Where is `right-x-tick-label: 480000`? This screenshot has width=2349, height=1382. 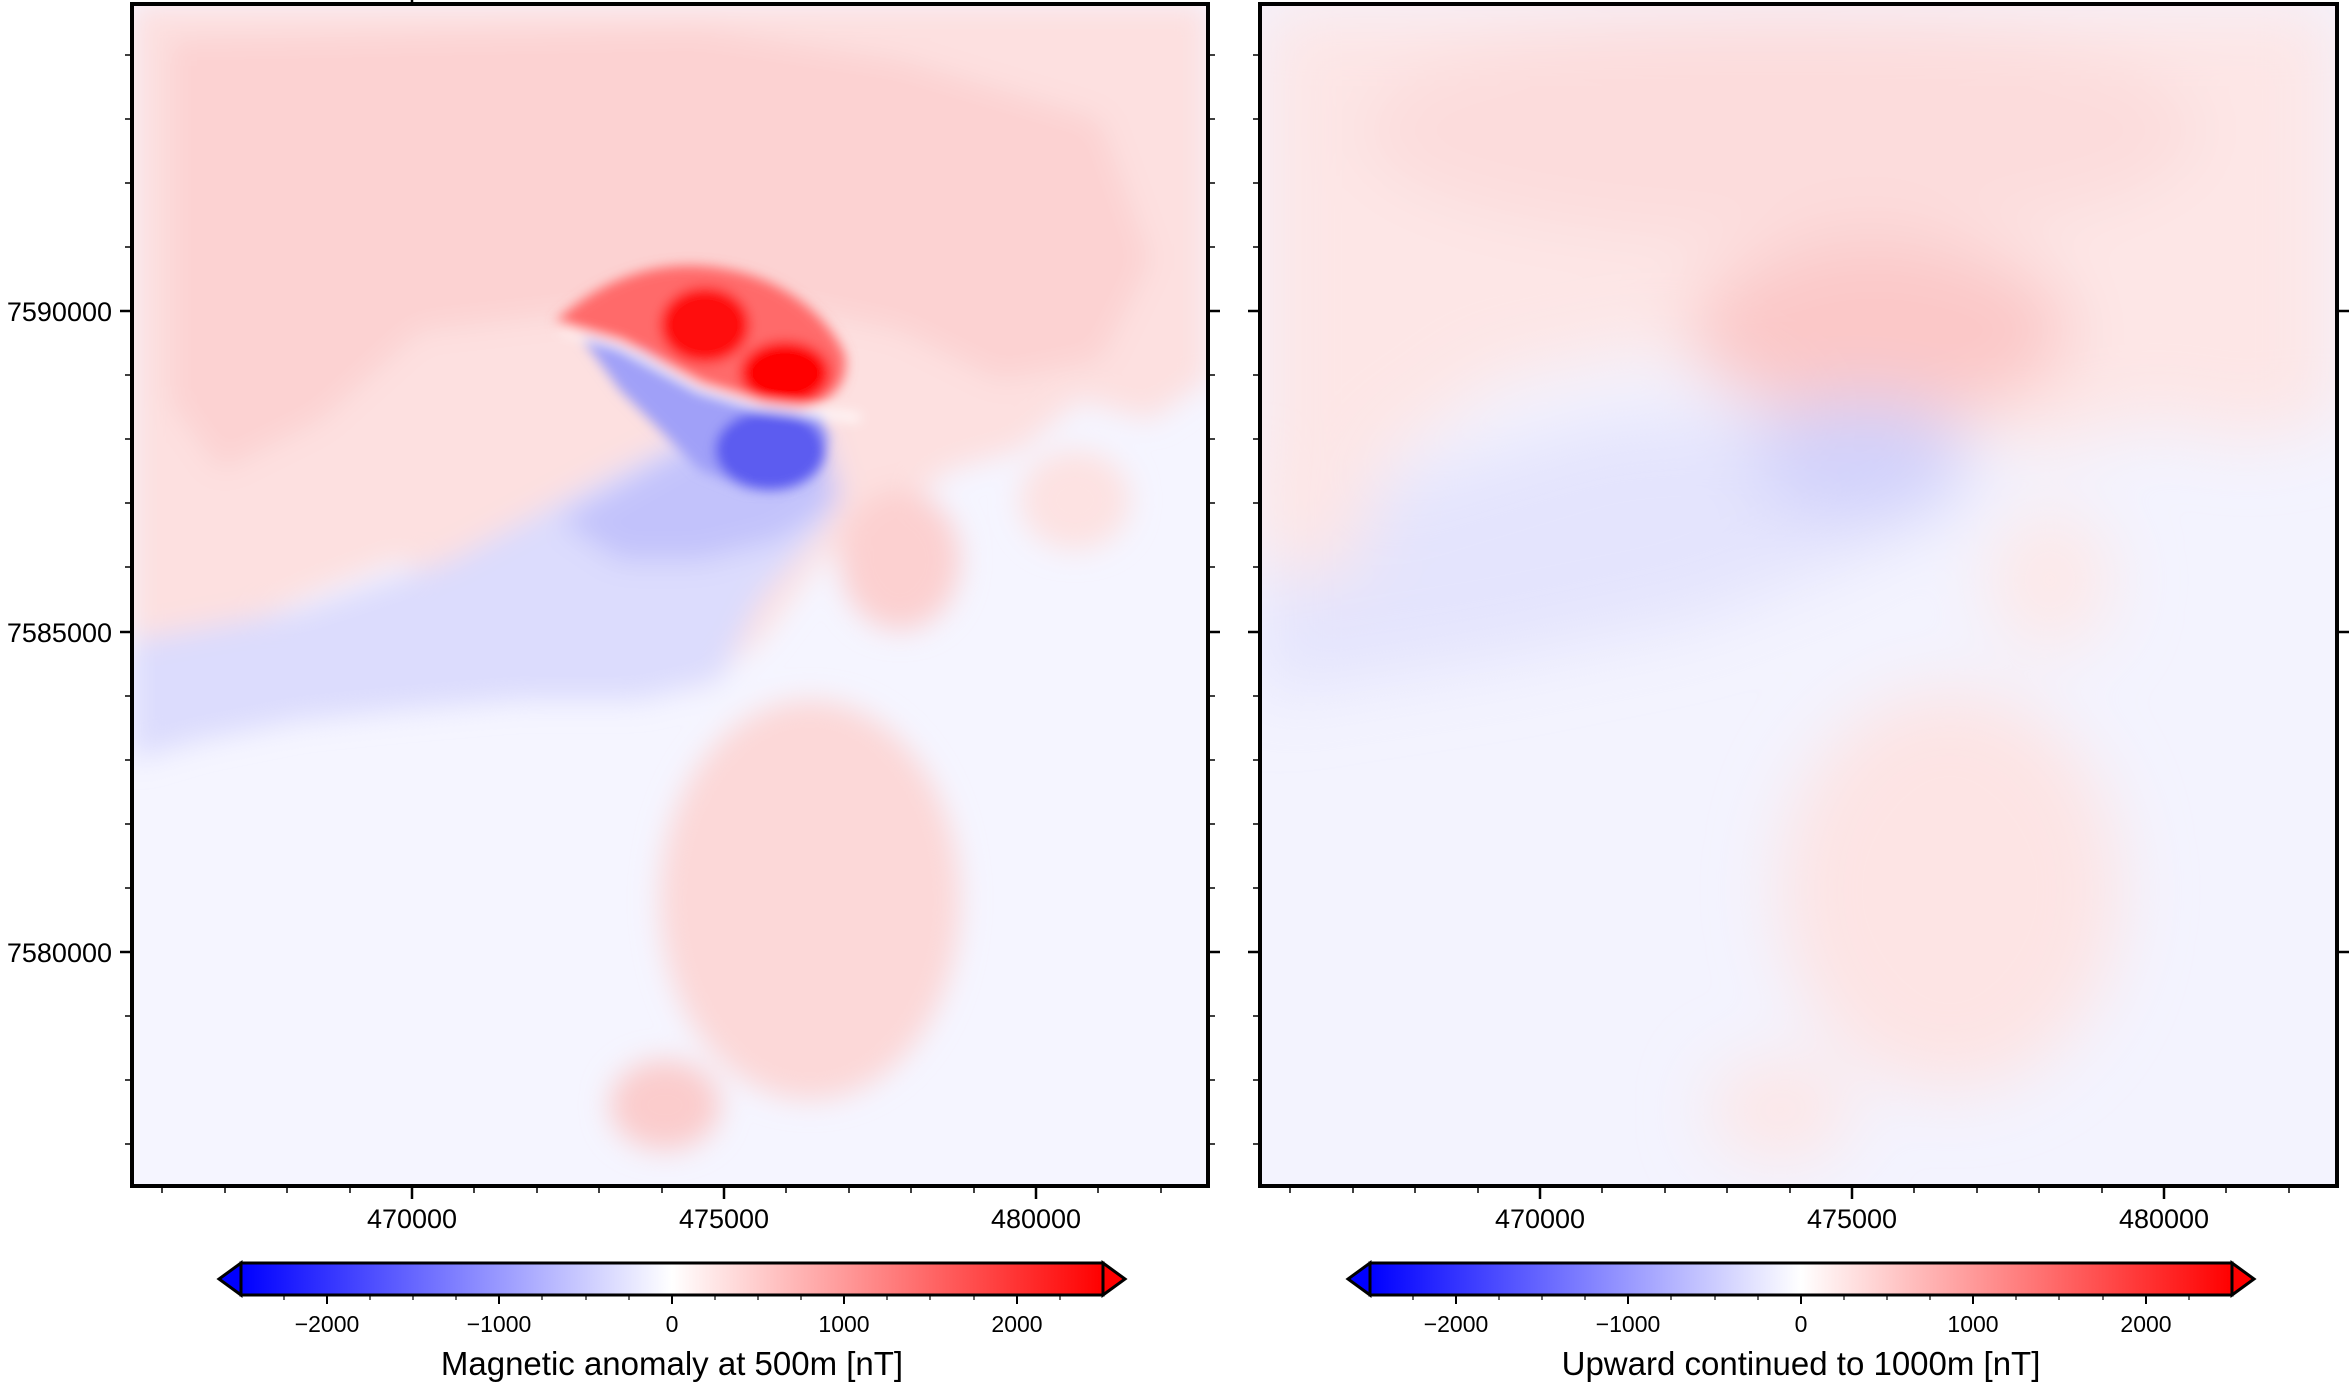 right-x-tick-label: 480000 is located at coordinates (2164, 1219).